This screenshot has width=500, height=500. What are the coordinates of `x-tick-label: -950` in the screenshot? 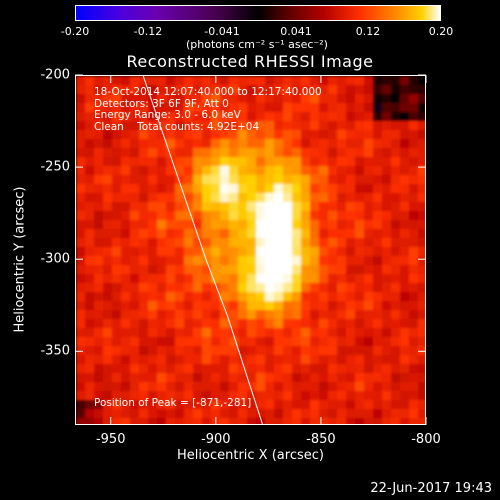 It's located at (110, 439).